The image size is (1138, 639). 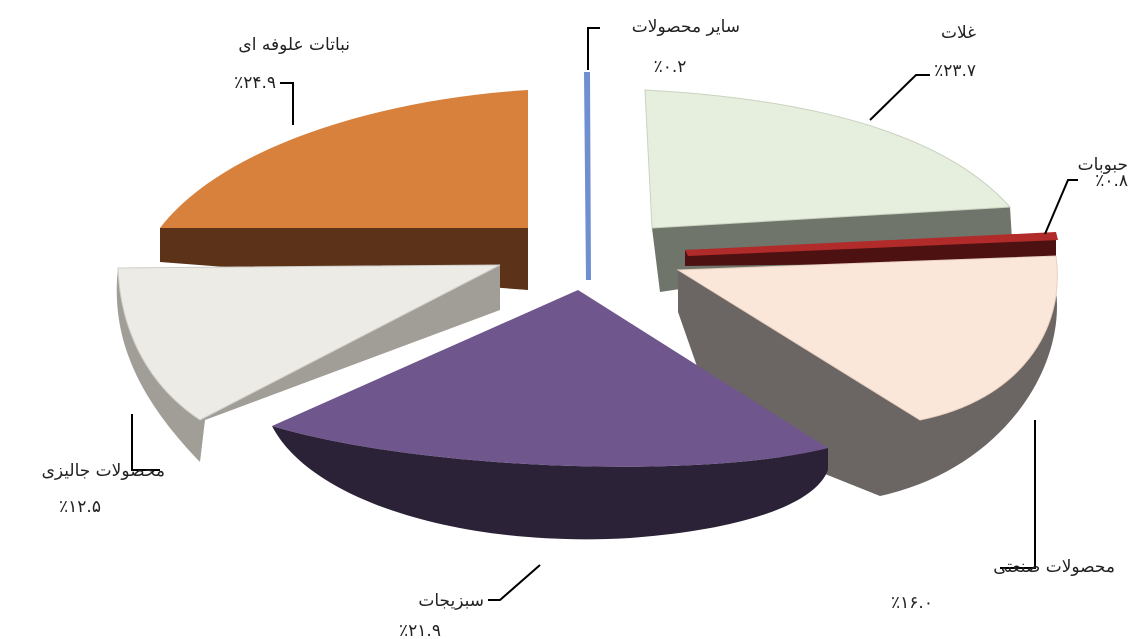 What do you see at coordinates (958, 33) in the screenshot?
I see `label-ghallat: غلات` at bounding box center [958, 33].